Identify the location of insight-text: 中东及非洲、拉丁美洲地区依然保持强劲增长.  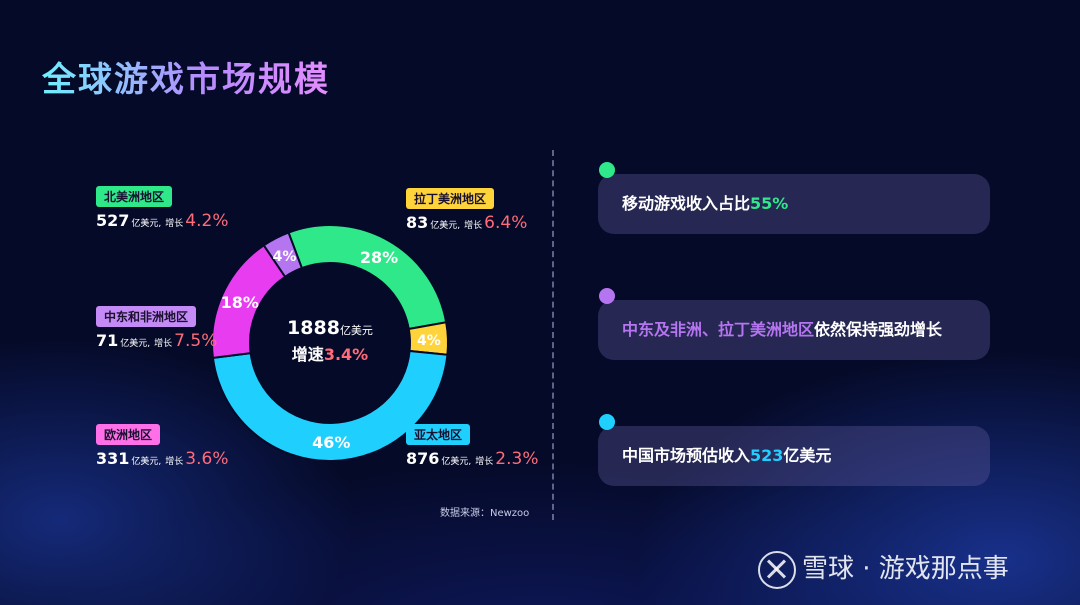
(782, 329).